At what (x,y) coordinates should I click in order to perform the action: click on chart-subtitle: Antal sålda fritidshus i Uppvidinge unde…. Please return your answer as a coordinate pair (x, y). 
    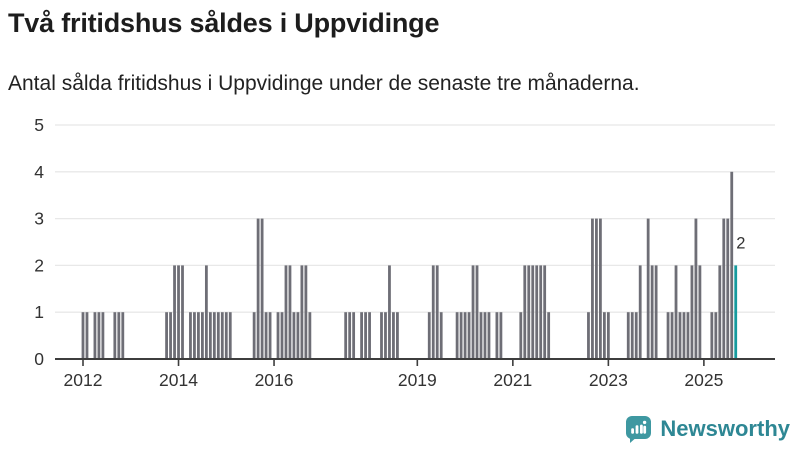
    Looking at the image, I should click on (324, 83).